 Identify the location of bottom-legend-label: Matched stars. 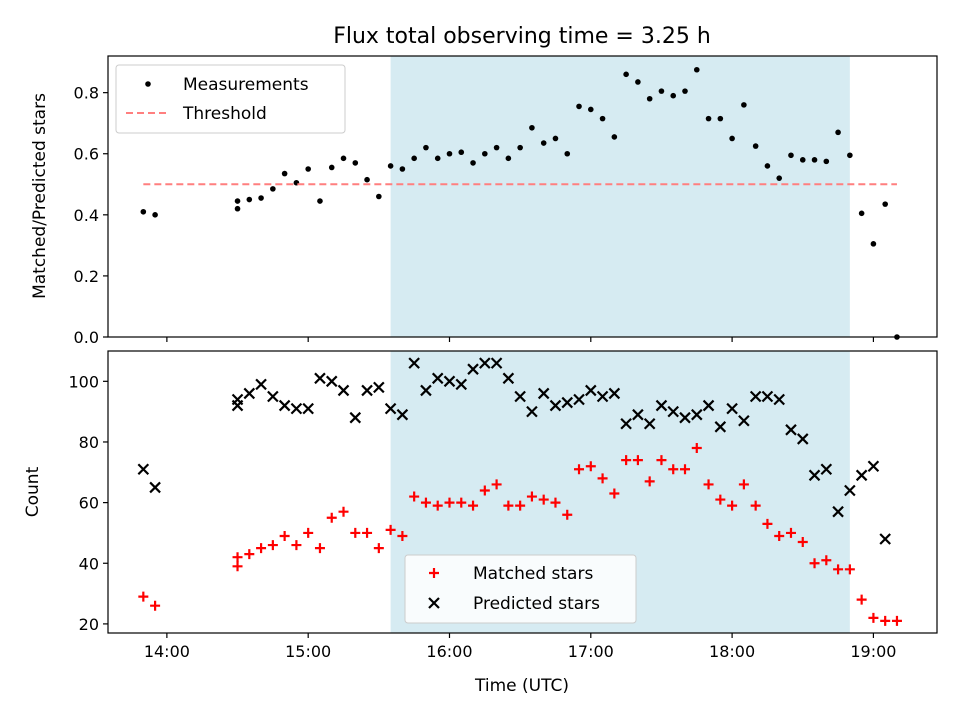
(533, 574).